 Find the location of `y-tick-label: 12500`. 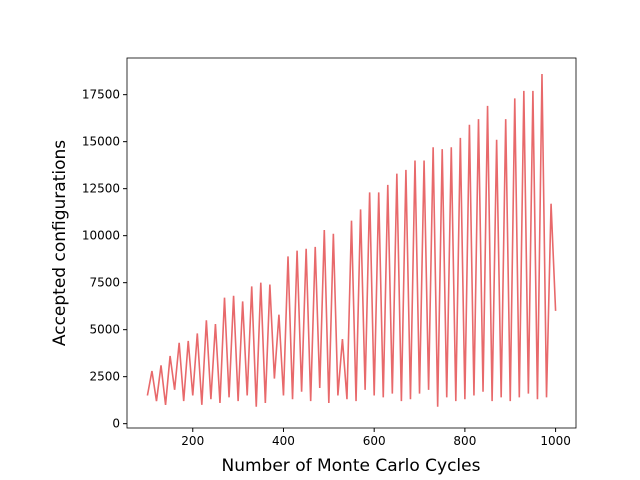

y-tick-label: 12500 is located at coordinates (101, 189).